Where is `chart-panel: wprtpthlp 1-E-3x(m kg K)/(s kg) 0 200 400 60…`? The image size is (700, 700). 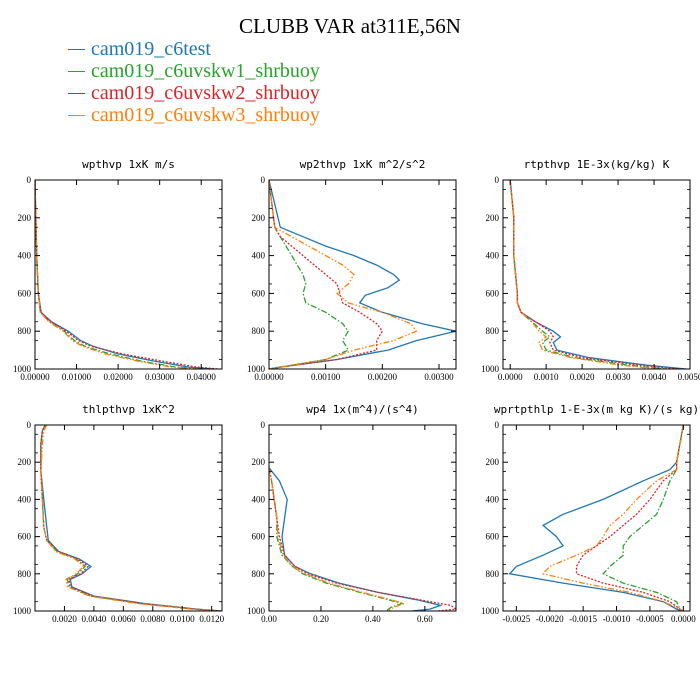 chart-panel: wprtpthlp 1-E-3x(m kg K)/(s kg) 0 200 400 60… is located at coordinates (590, 513).